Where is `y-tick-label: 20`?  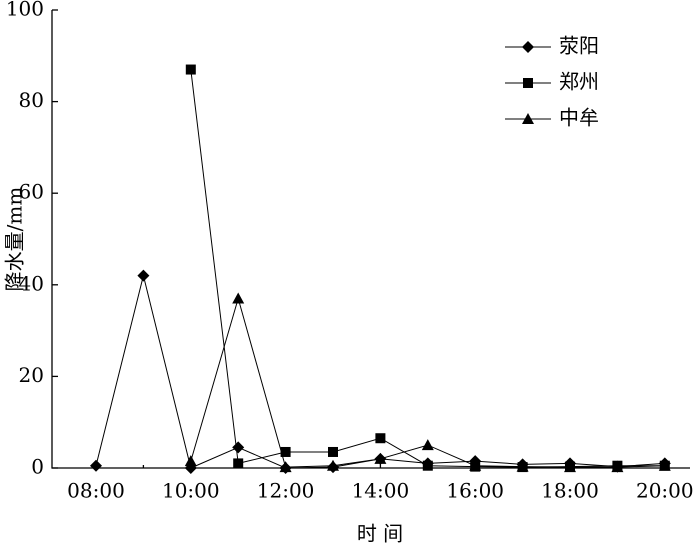 y-tick-label: 20 is located at coordinates (31, 375).